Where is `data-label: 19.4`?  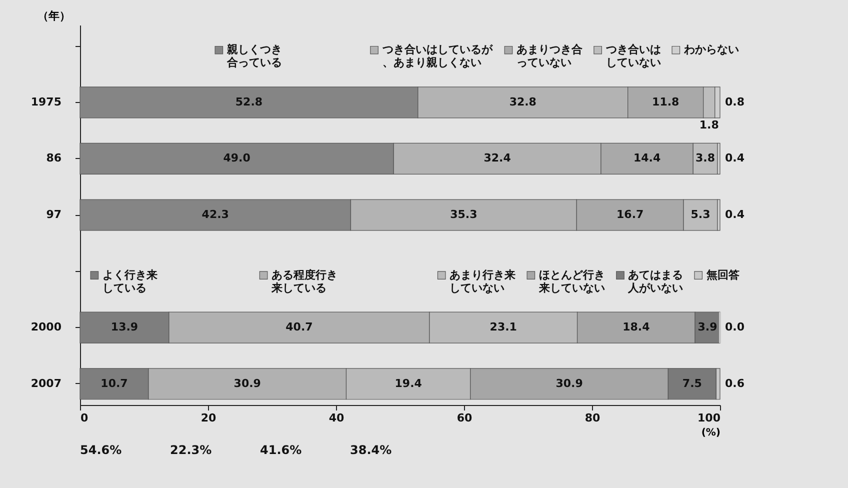
data-label: 19.4 is located at coordinates (408, 383).